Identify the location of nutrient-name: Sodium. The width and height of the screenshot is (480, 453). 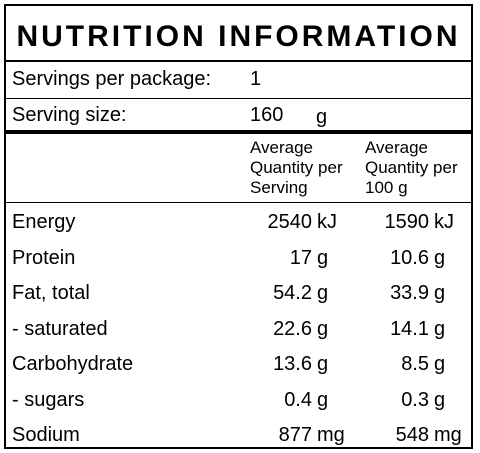
(46, 435).